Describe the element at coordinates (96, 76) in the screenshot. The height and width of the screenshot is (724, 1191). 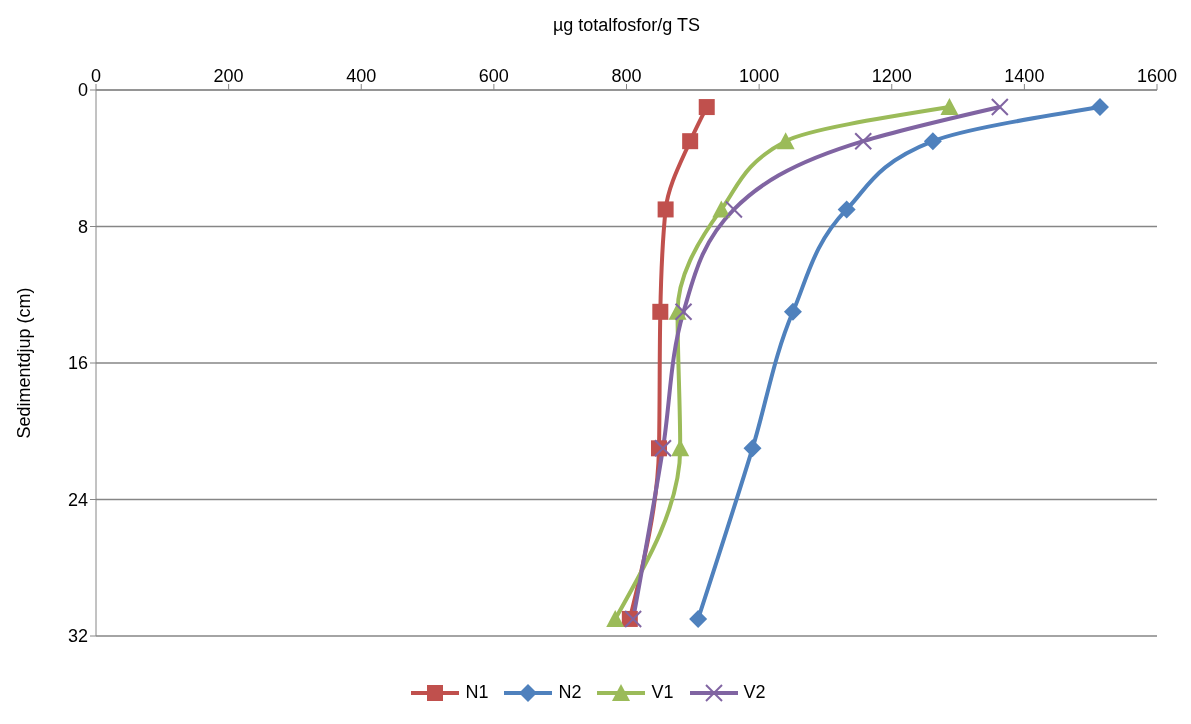
I see `x-tick-label: 0` at that location.